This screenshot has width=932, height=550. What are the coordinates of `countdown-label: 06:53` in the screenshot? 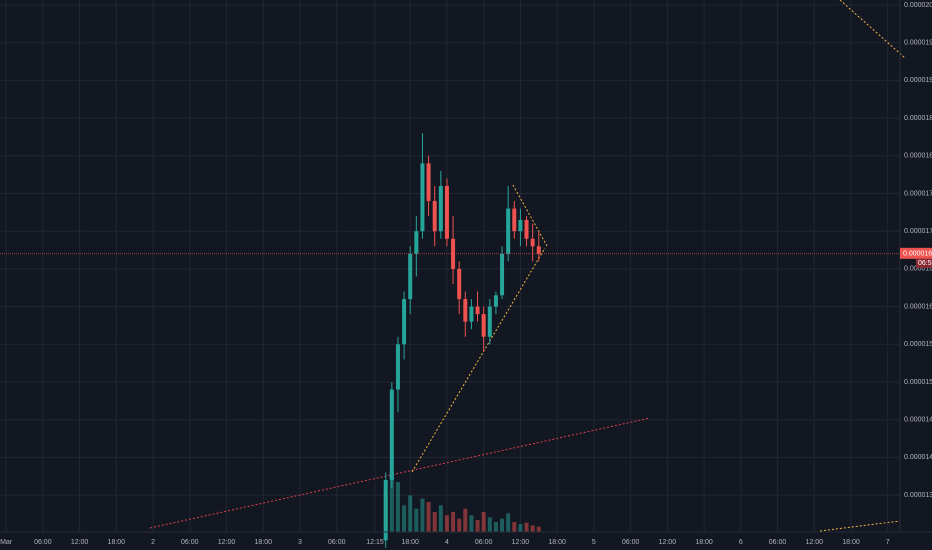 It's located at (925, 263).